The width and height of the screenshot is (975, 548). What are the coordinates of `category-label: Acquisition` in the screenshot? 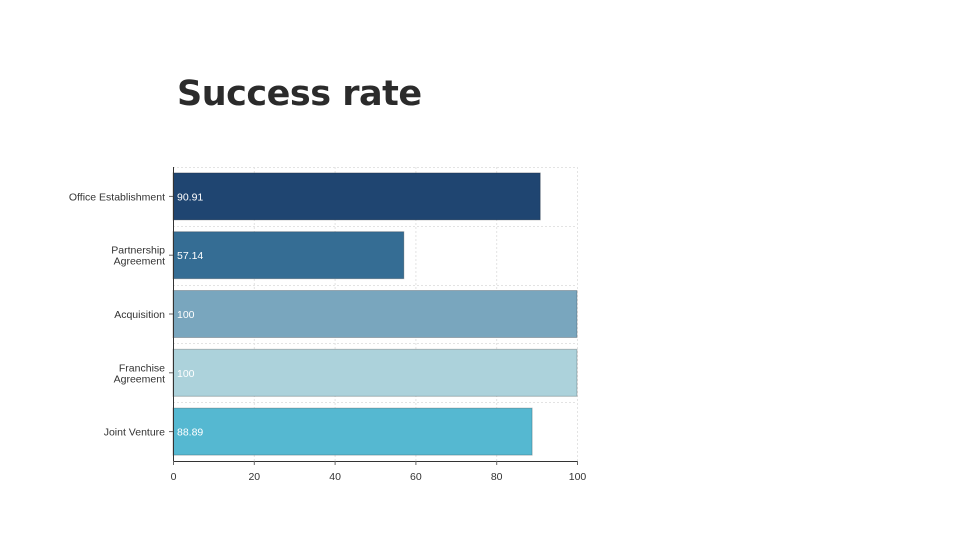 It's located at (139, 315).